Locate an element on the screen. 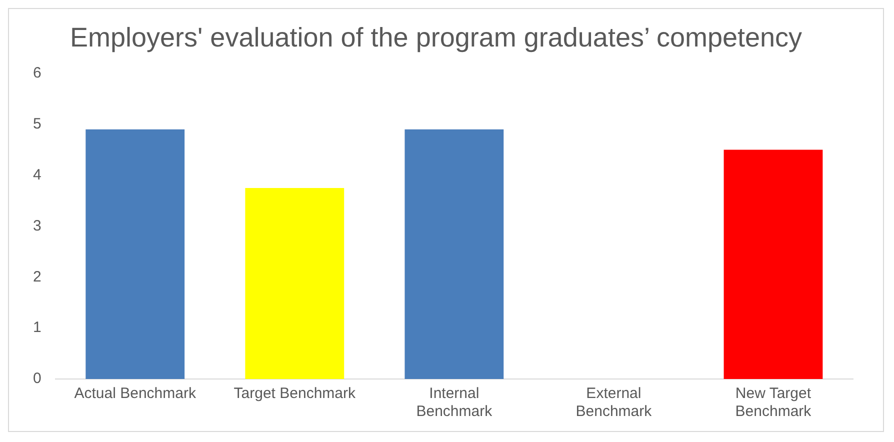 This screenshot has height=442, width=894. x-tick-label: External Benchmark is located at coordinates (614, 402).